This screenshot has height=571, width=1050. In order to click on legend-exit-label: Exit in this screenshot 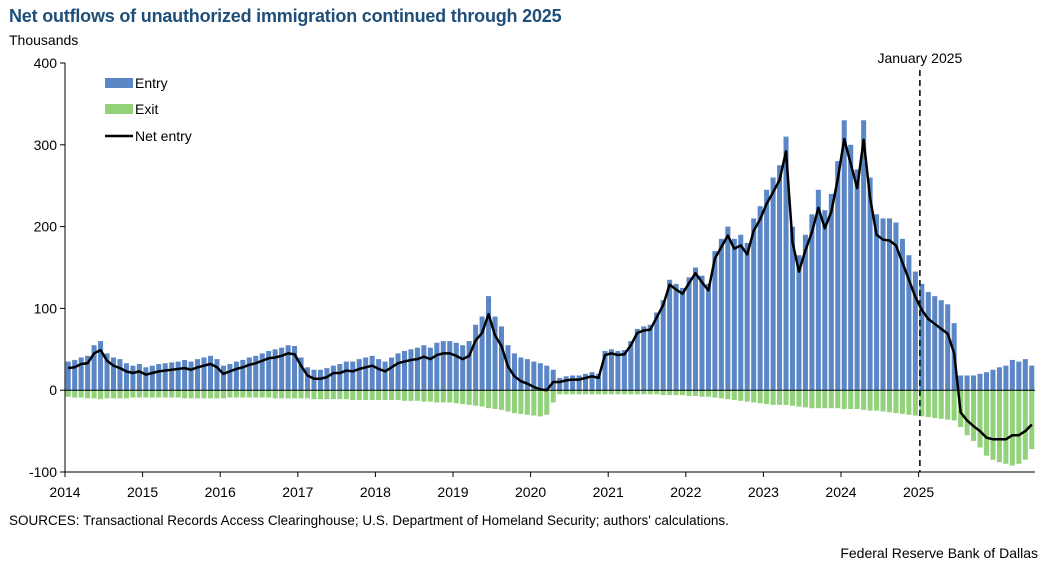, I will do `click(146, 109)`.